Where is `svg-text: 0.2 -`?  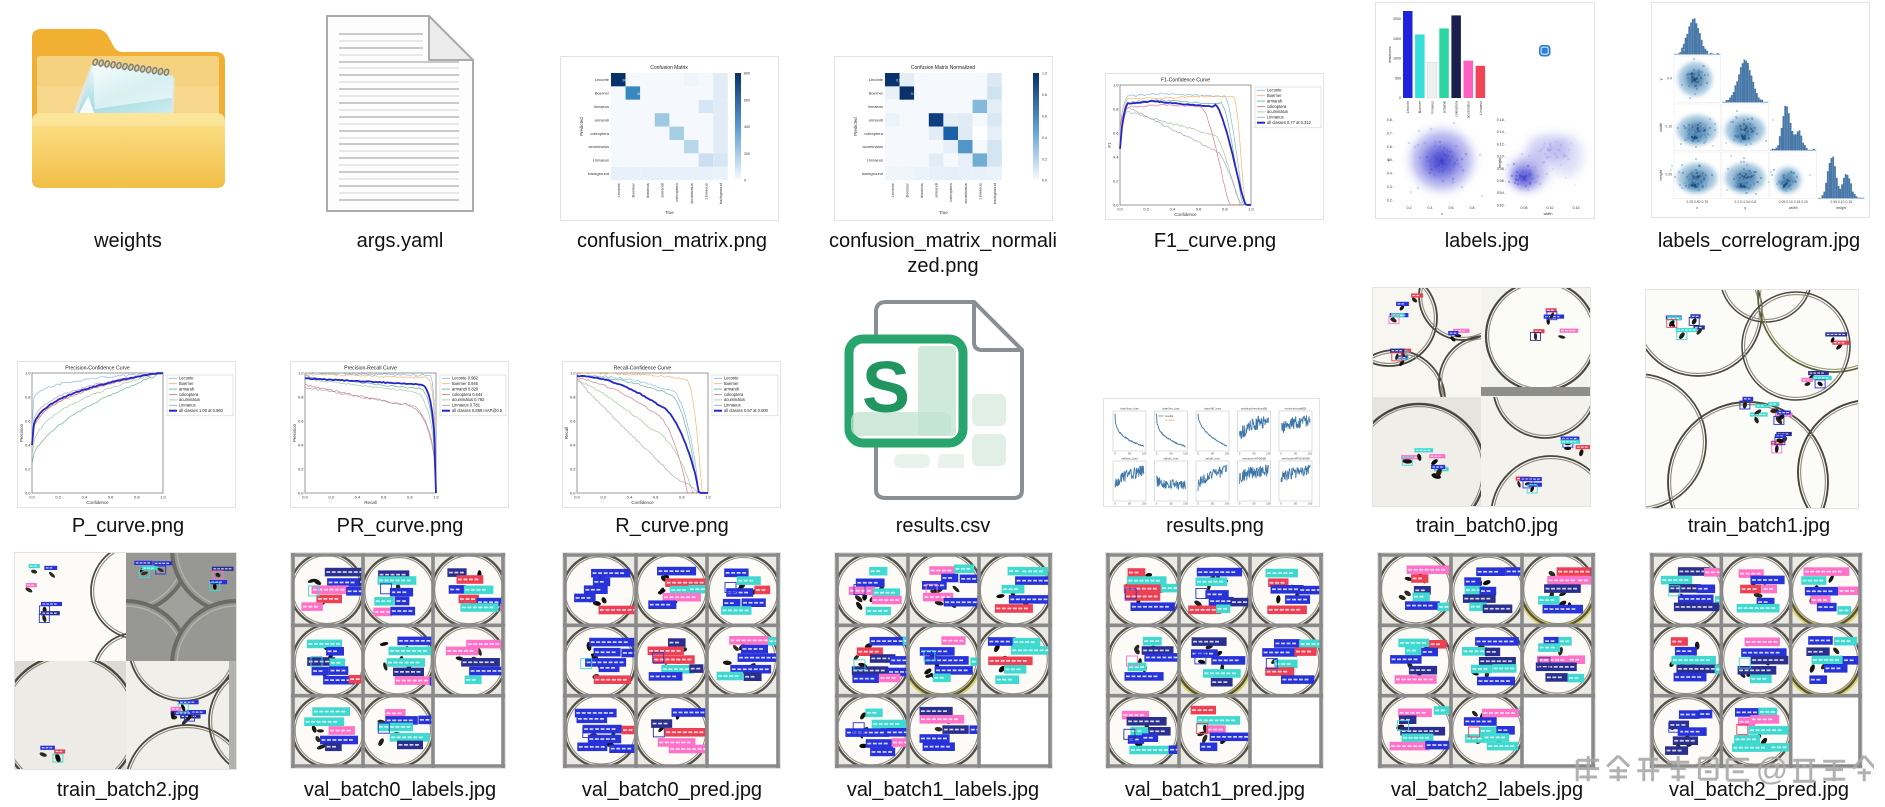 svg-text: 0.2 - is located at coordinates (1391, 200).